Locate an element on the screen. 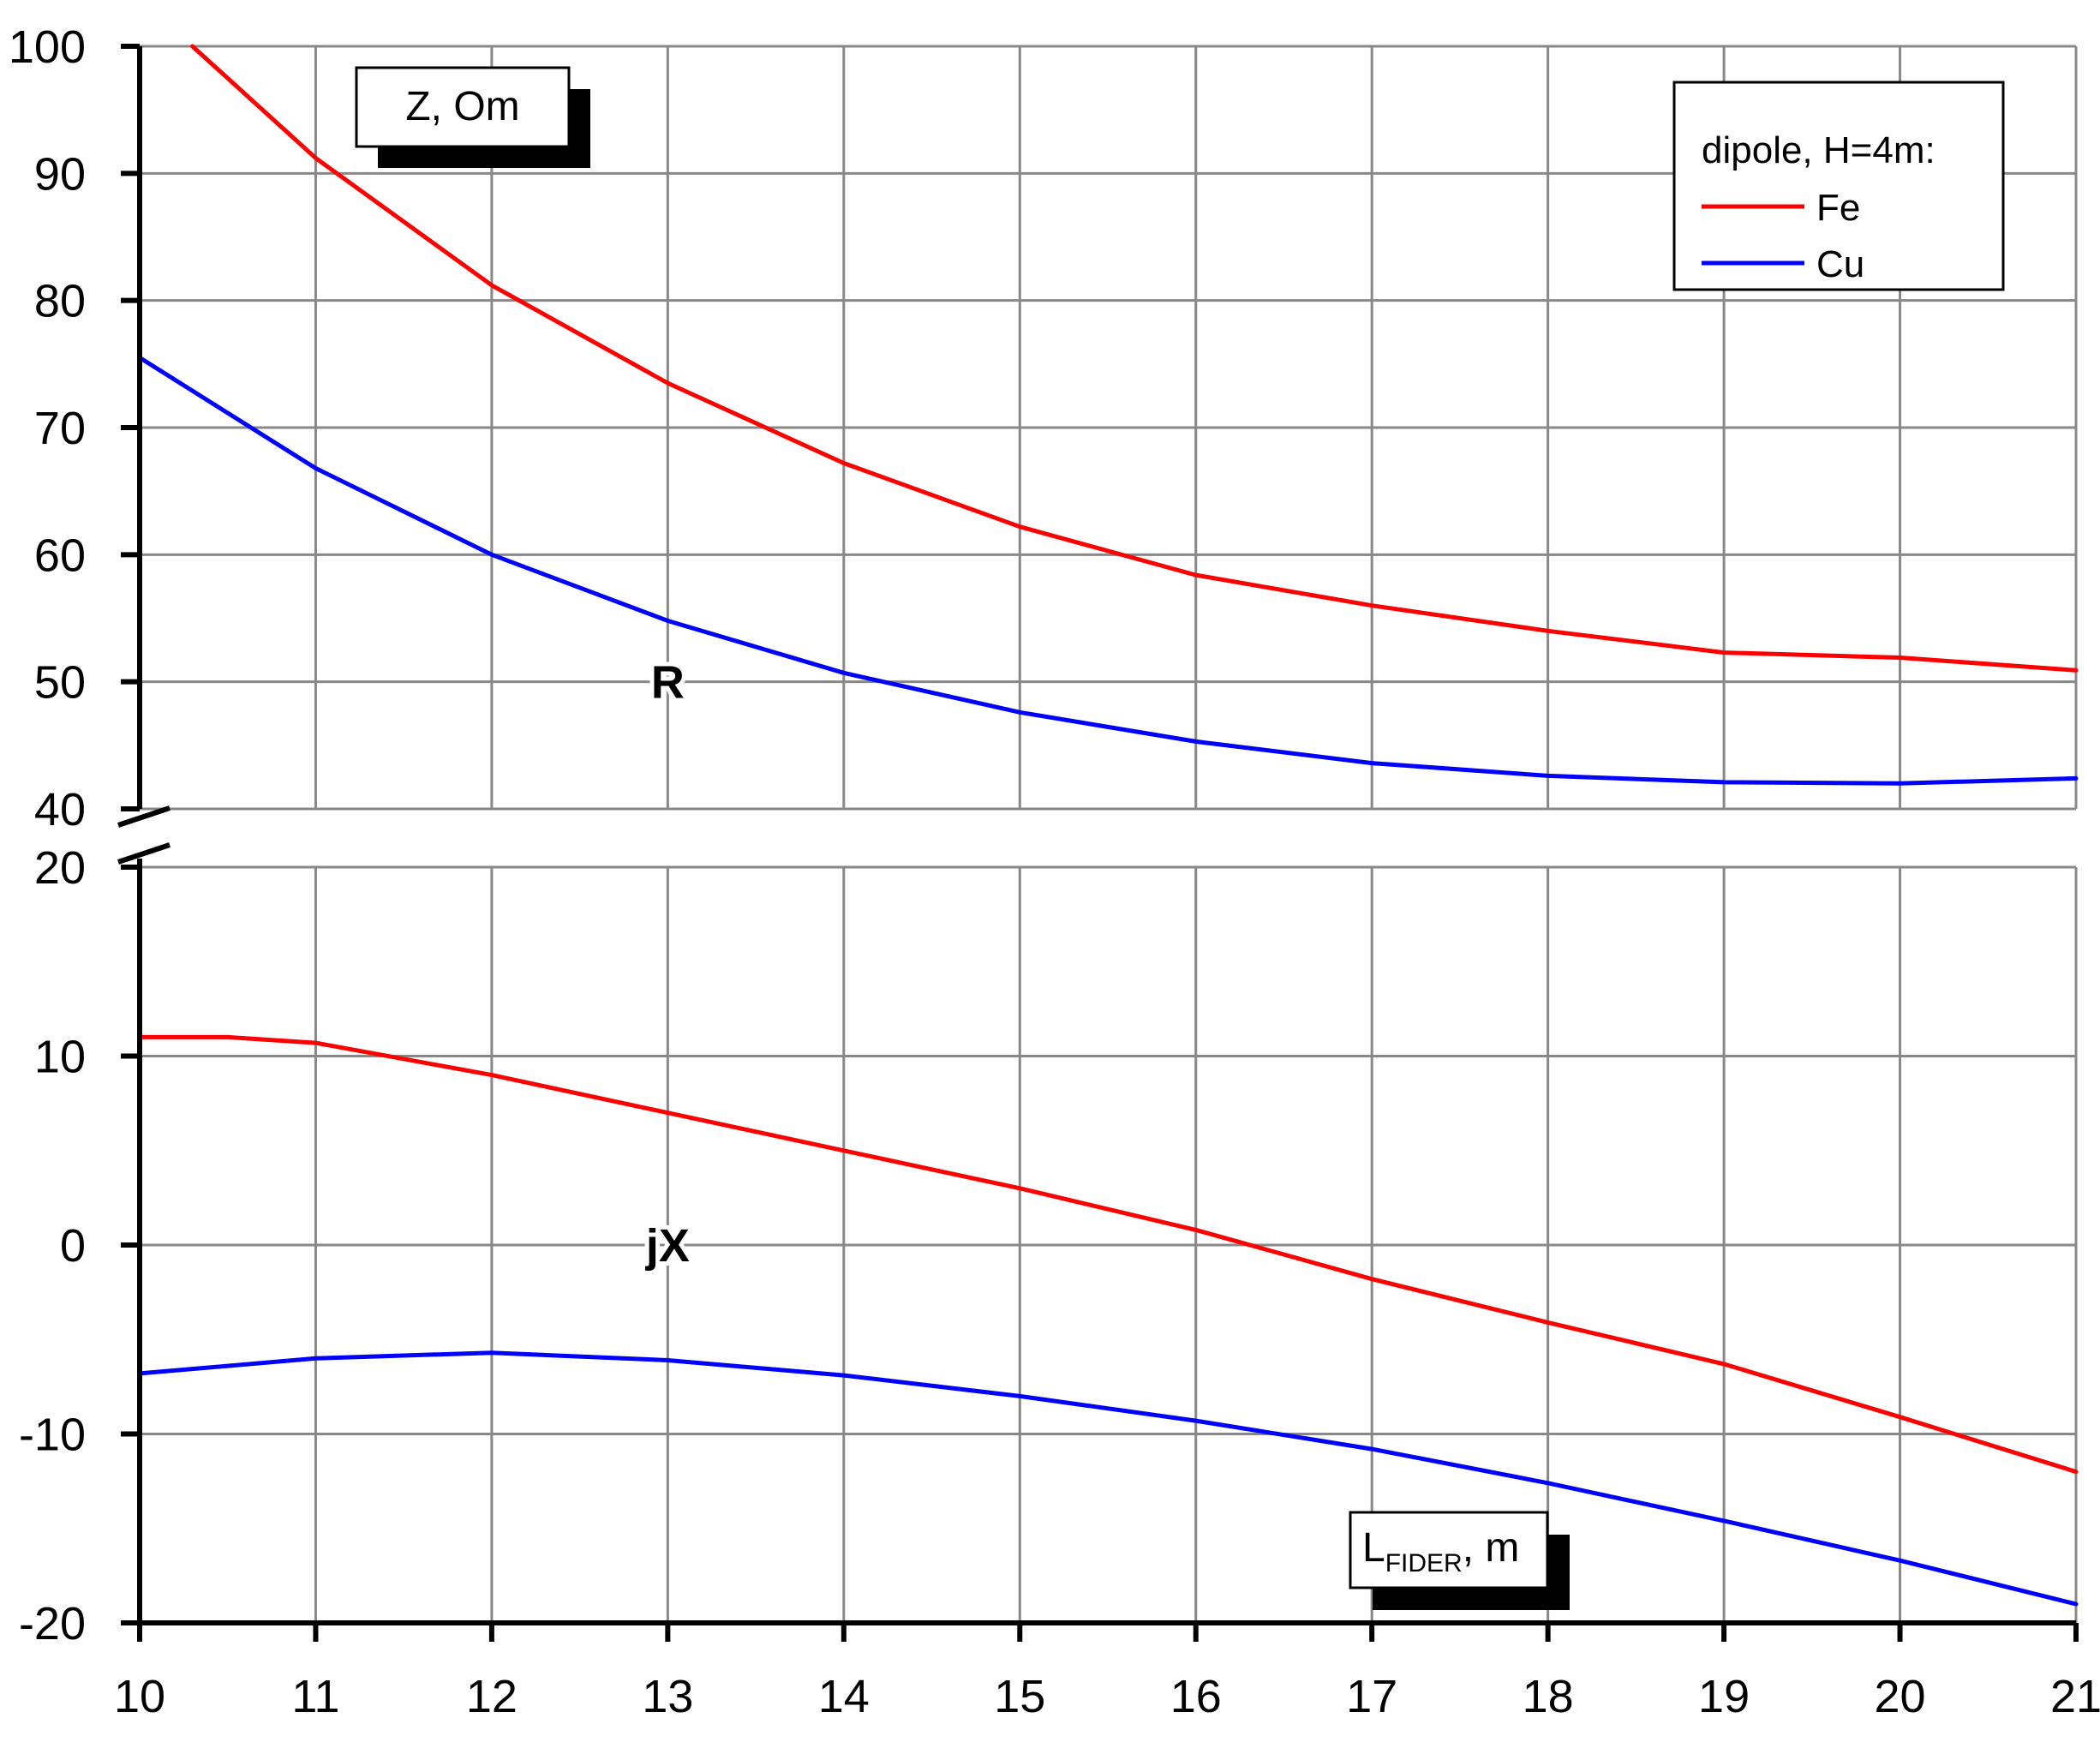 The width and height of the screenshot is (2100, 1748). x-tick-label: 16 is located at coordinates (1196, 1696).